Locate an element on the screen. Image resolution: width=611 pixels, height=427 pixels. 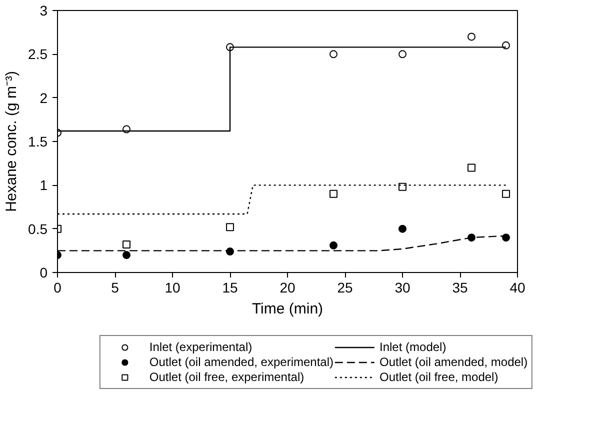
legend-label: Inlet (model) is located at coordinates (413, 347).